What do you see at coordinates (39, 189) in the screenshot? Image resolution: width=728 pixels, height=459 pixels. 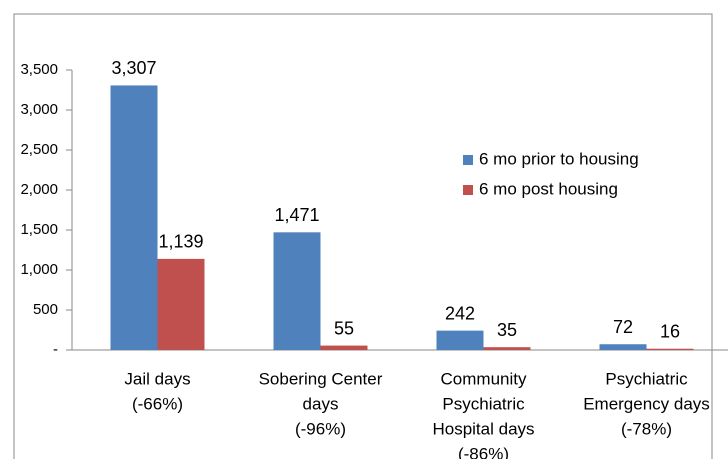 I see `y-tick-label: 2,000` at bounding box center [39, 189].